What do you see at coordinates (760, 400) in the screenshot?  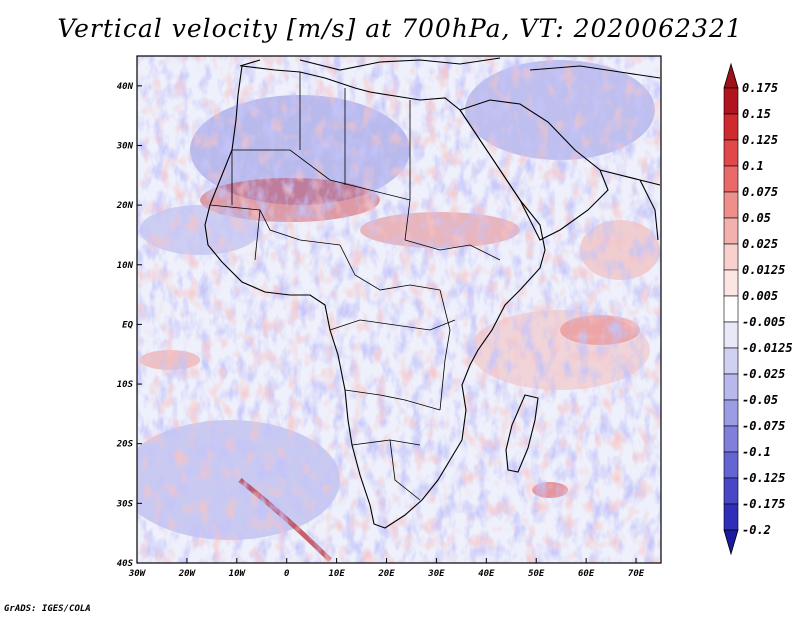 I see `colorbar-label: -0.05` at bounding box center [760, 400].